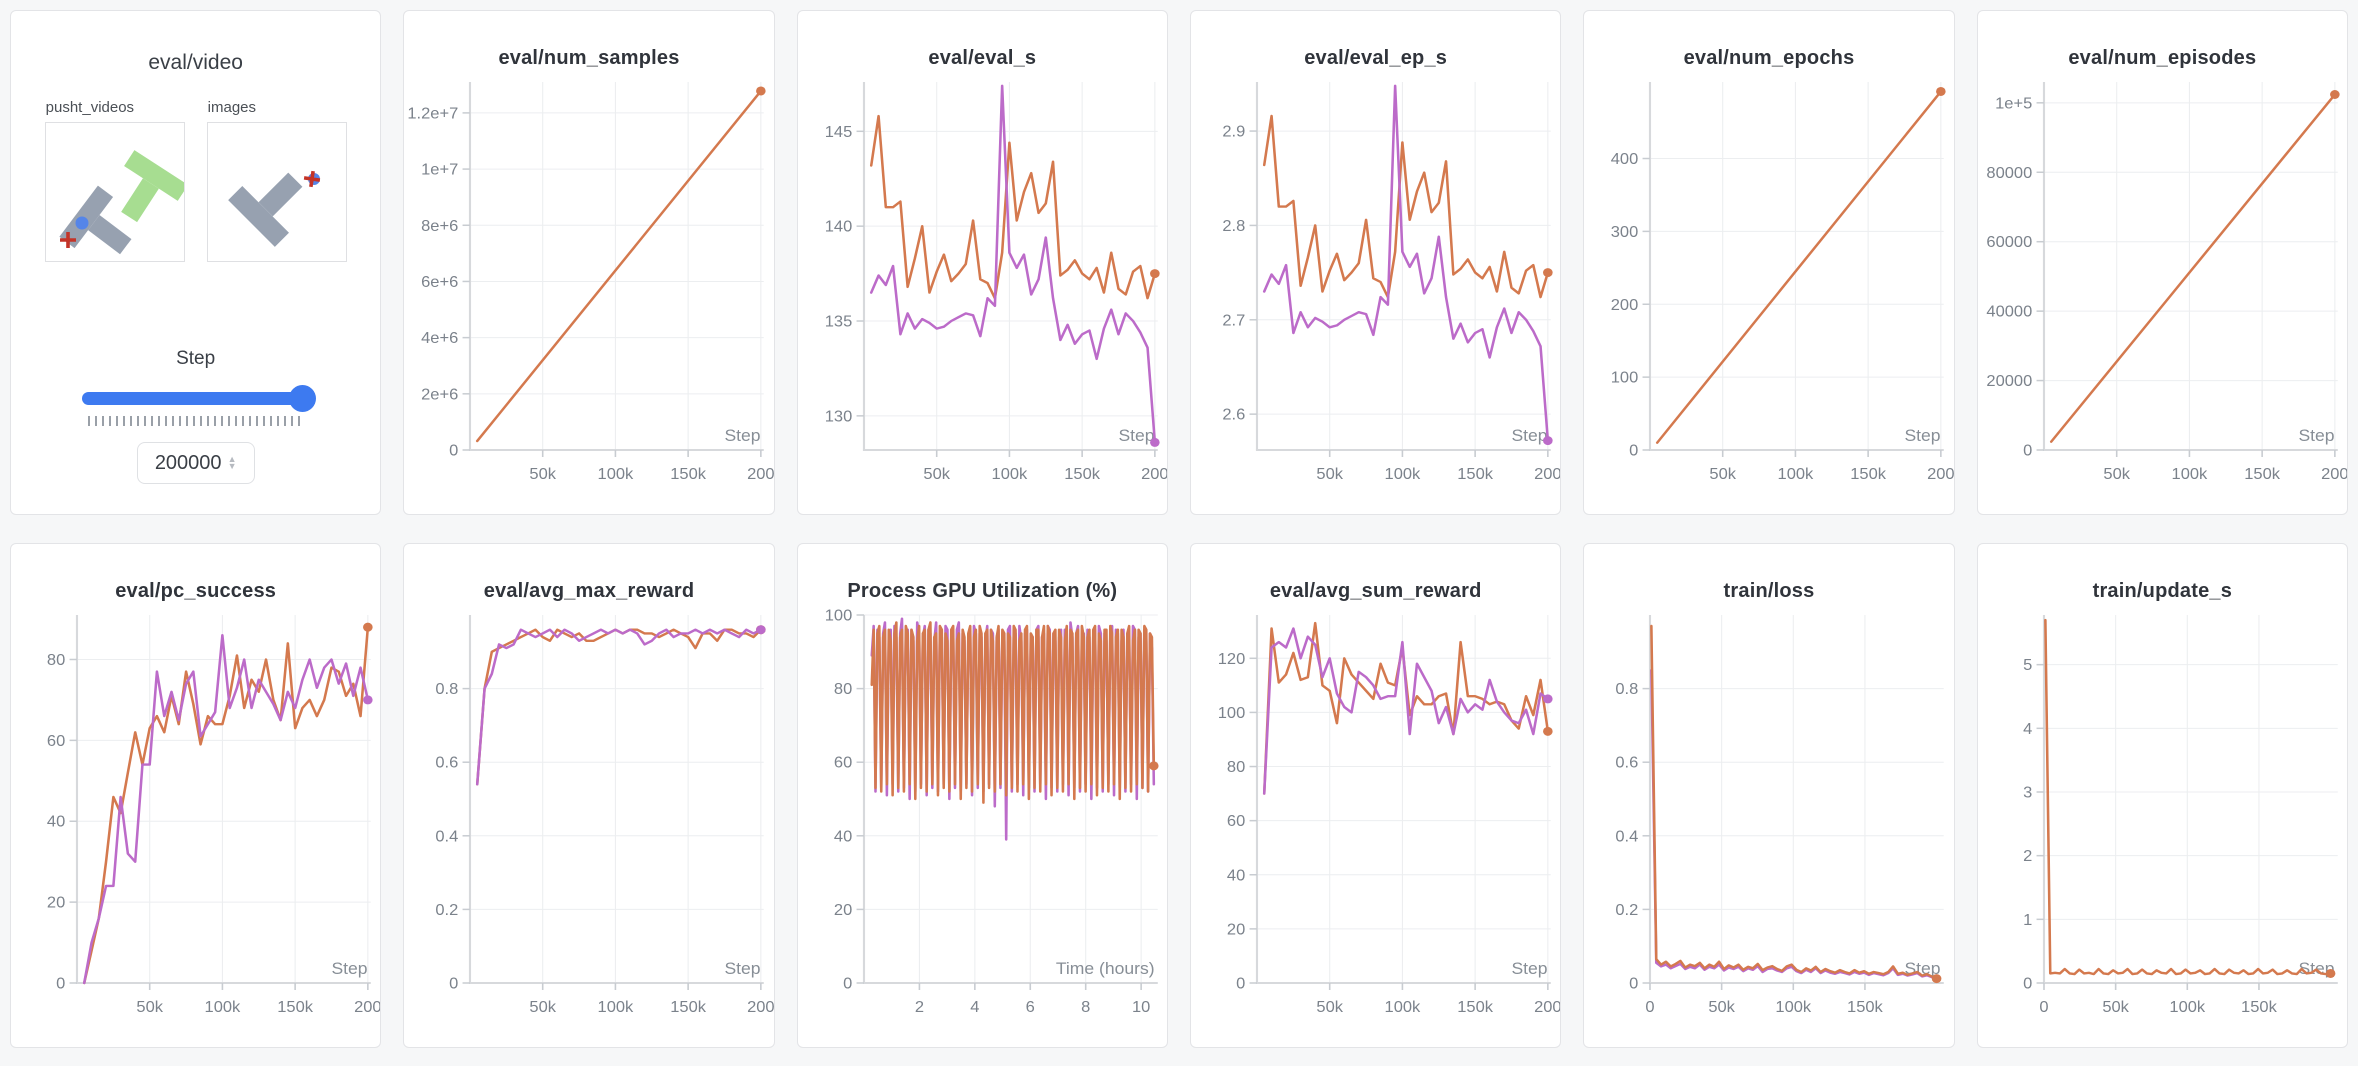 The height and width of the screenshot is (1066, 2358). I want to click on y-tick-label: 140, so click(838, 227).